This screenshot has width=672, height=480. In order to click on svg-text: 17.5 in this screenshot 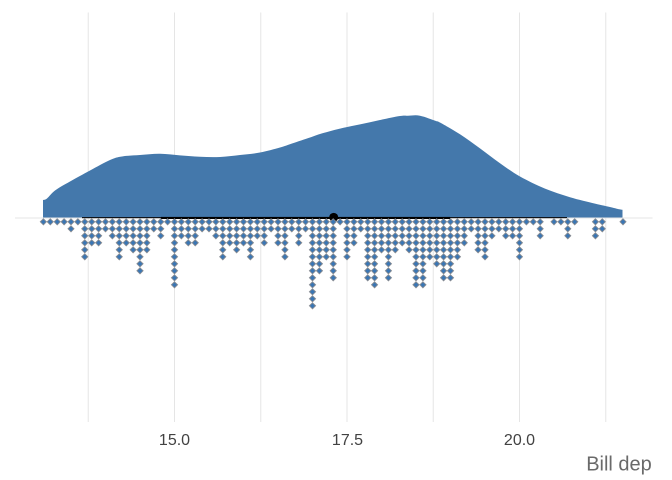, I will do `click(347, 440)`.